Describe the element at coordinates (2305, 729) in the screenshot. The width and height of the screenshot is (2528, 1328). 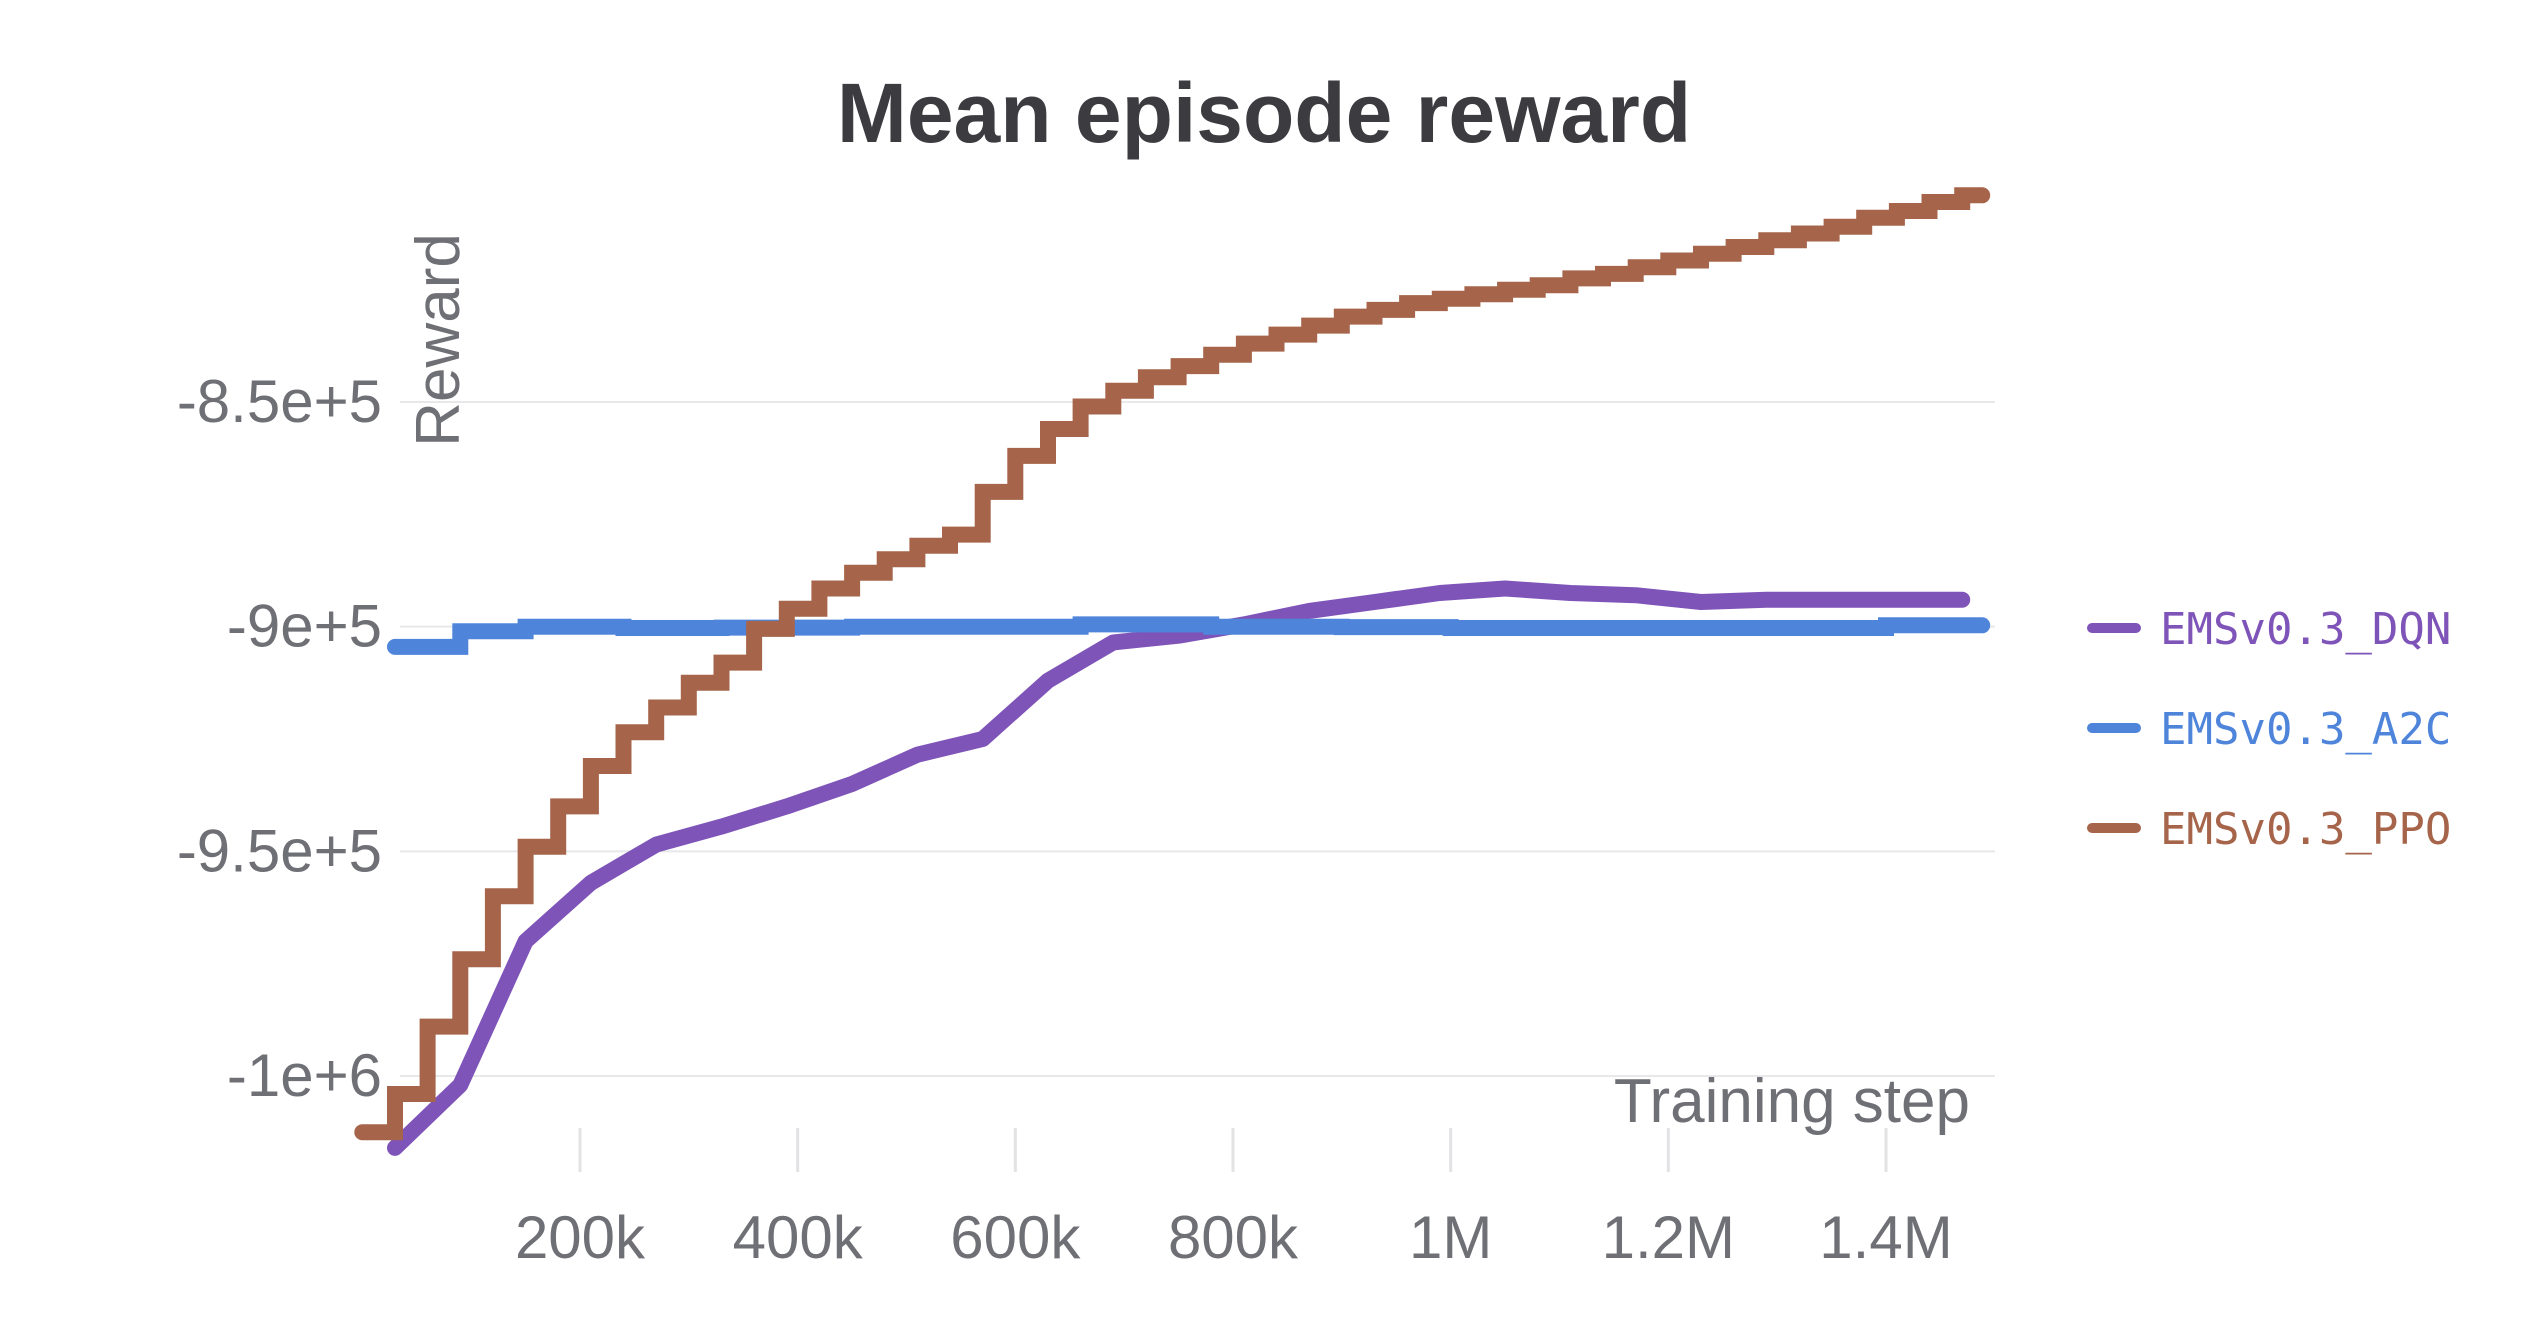
I see `legend-label: EMSv0.3_A2C` at that location.